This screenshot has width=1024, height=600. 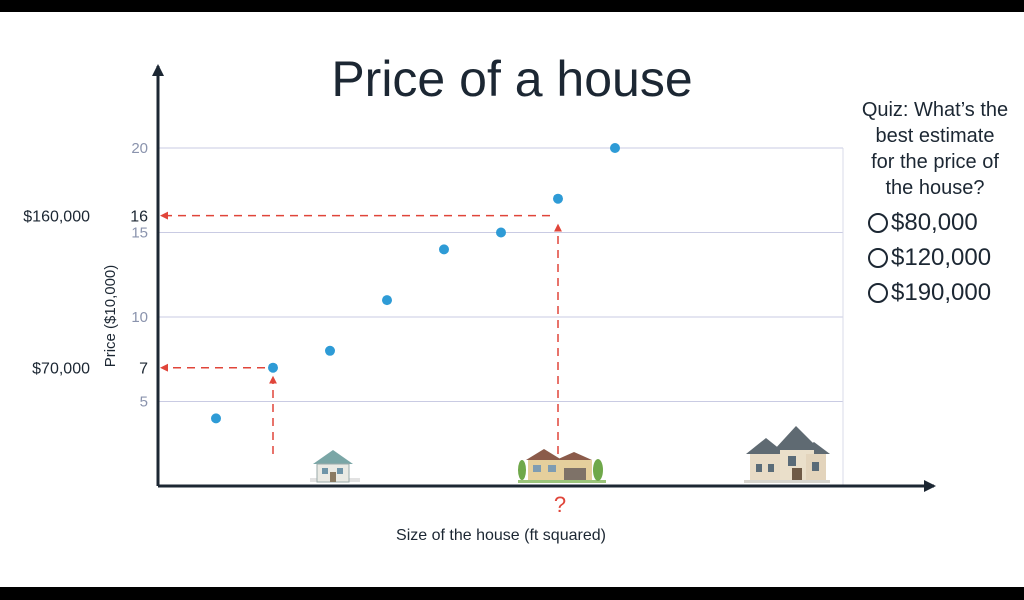 I want to click on x-axis-label: Size of the house (ft squared), so click(x=501, y=535).